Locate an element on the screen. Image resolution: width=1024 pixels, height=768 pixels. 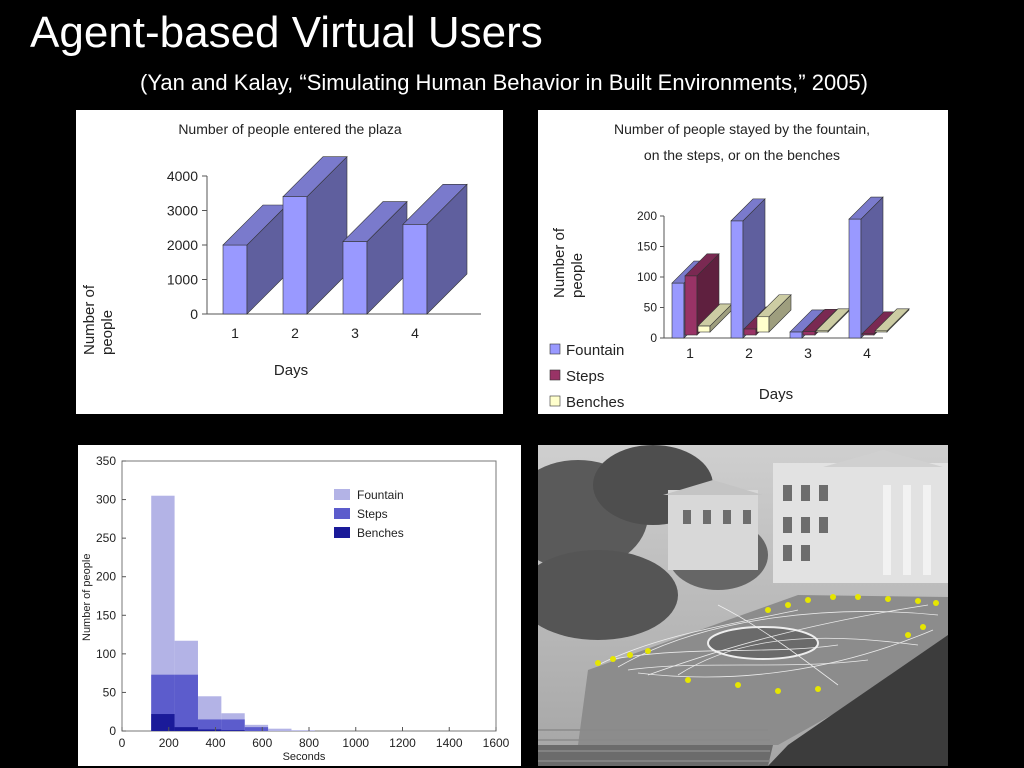
histogram-x-tick-label-3: 600 is located at coordinates (262, 743).